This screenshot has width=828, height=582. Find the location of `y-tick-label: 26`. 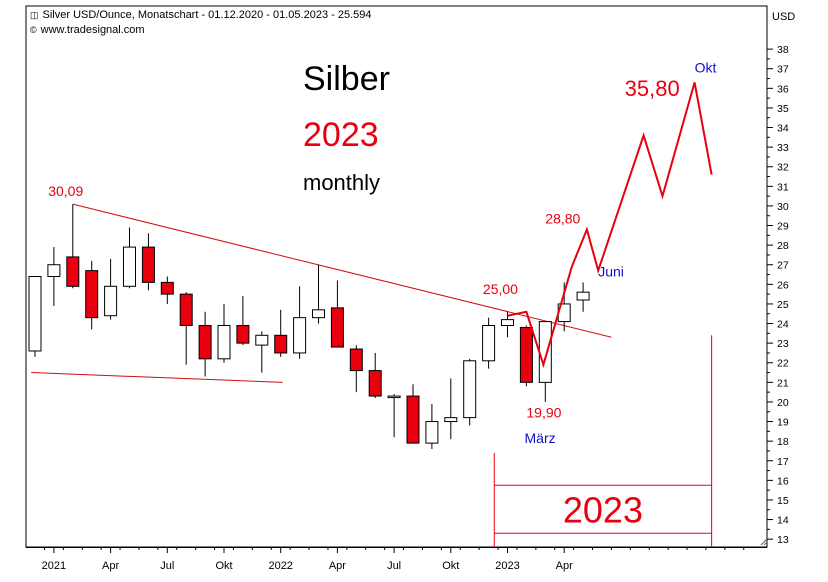

y-tick-label: 26 is located at coordinates (783, 285).